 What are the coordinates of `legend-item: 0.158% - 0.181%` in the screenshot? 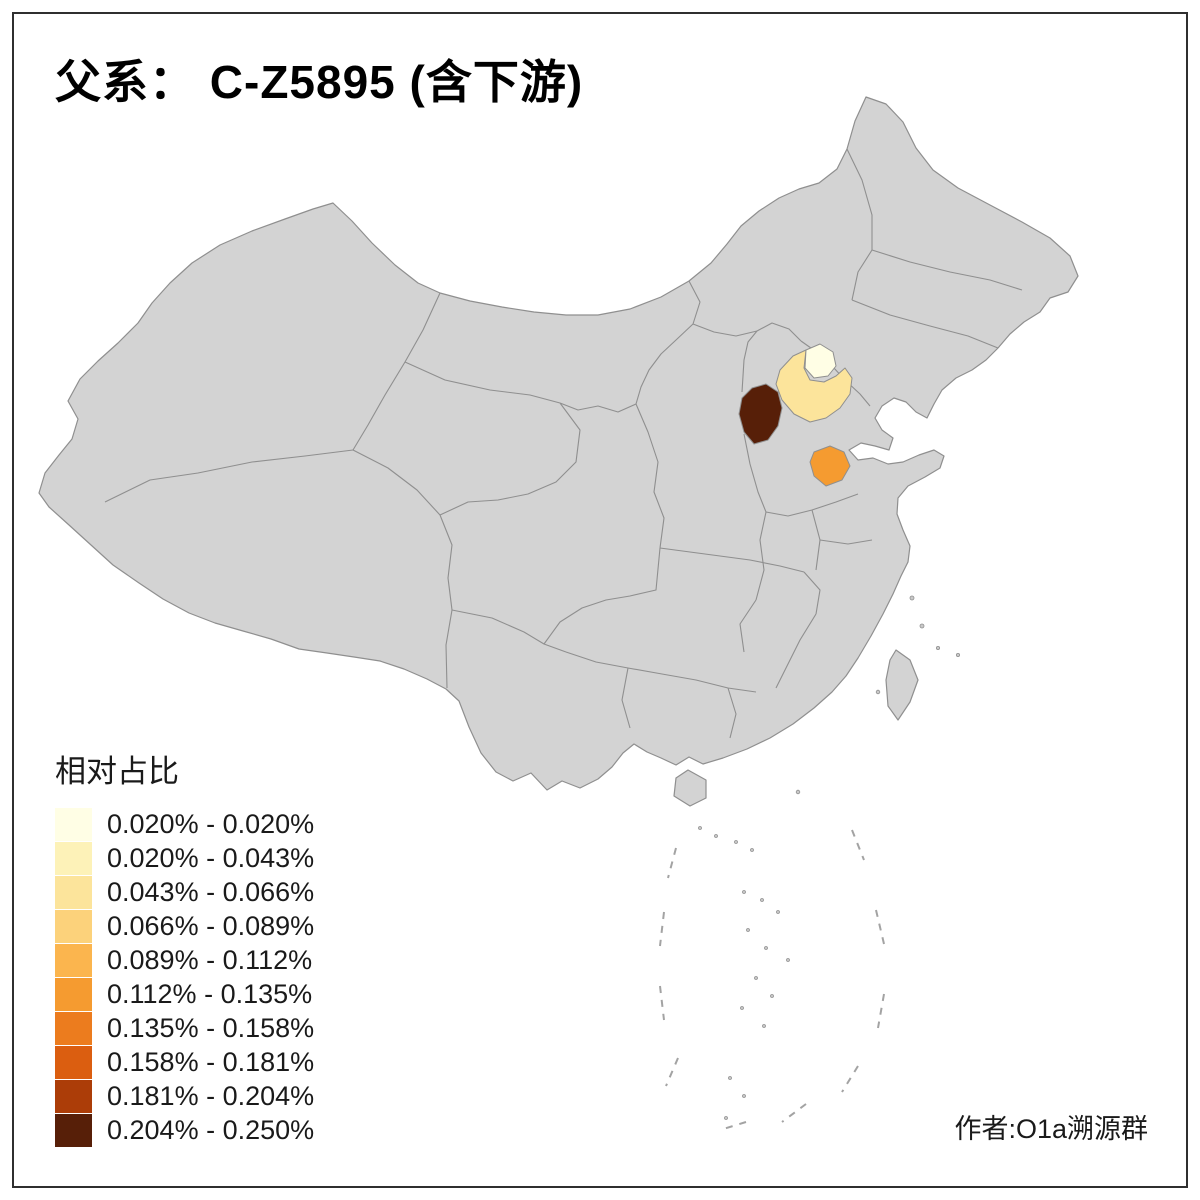 It's located at (184, 1062).